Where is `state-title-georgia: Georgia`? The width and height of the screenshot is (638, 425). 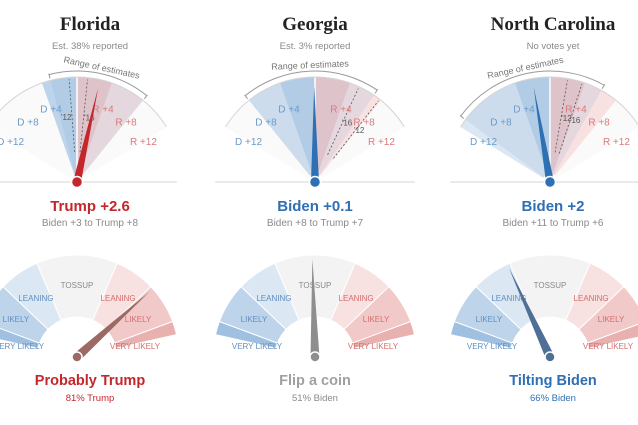
state-title-georgia: Georgia is located at coordinates (315, 24).